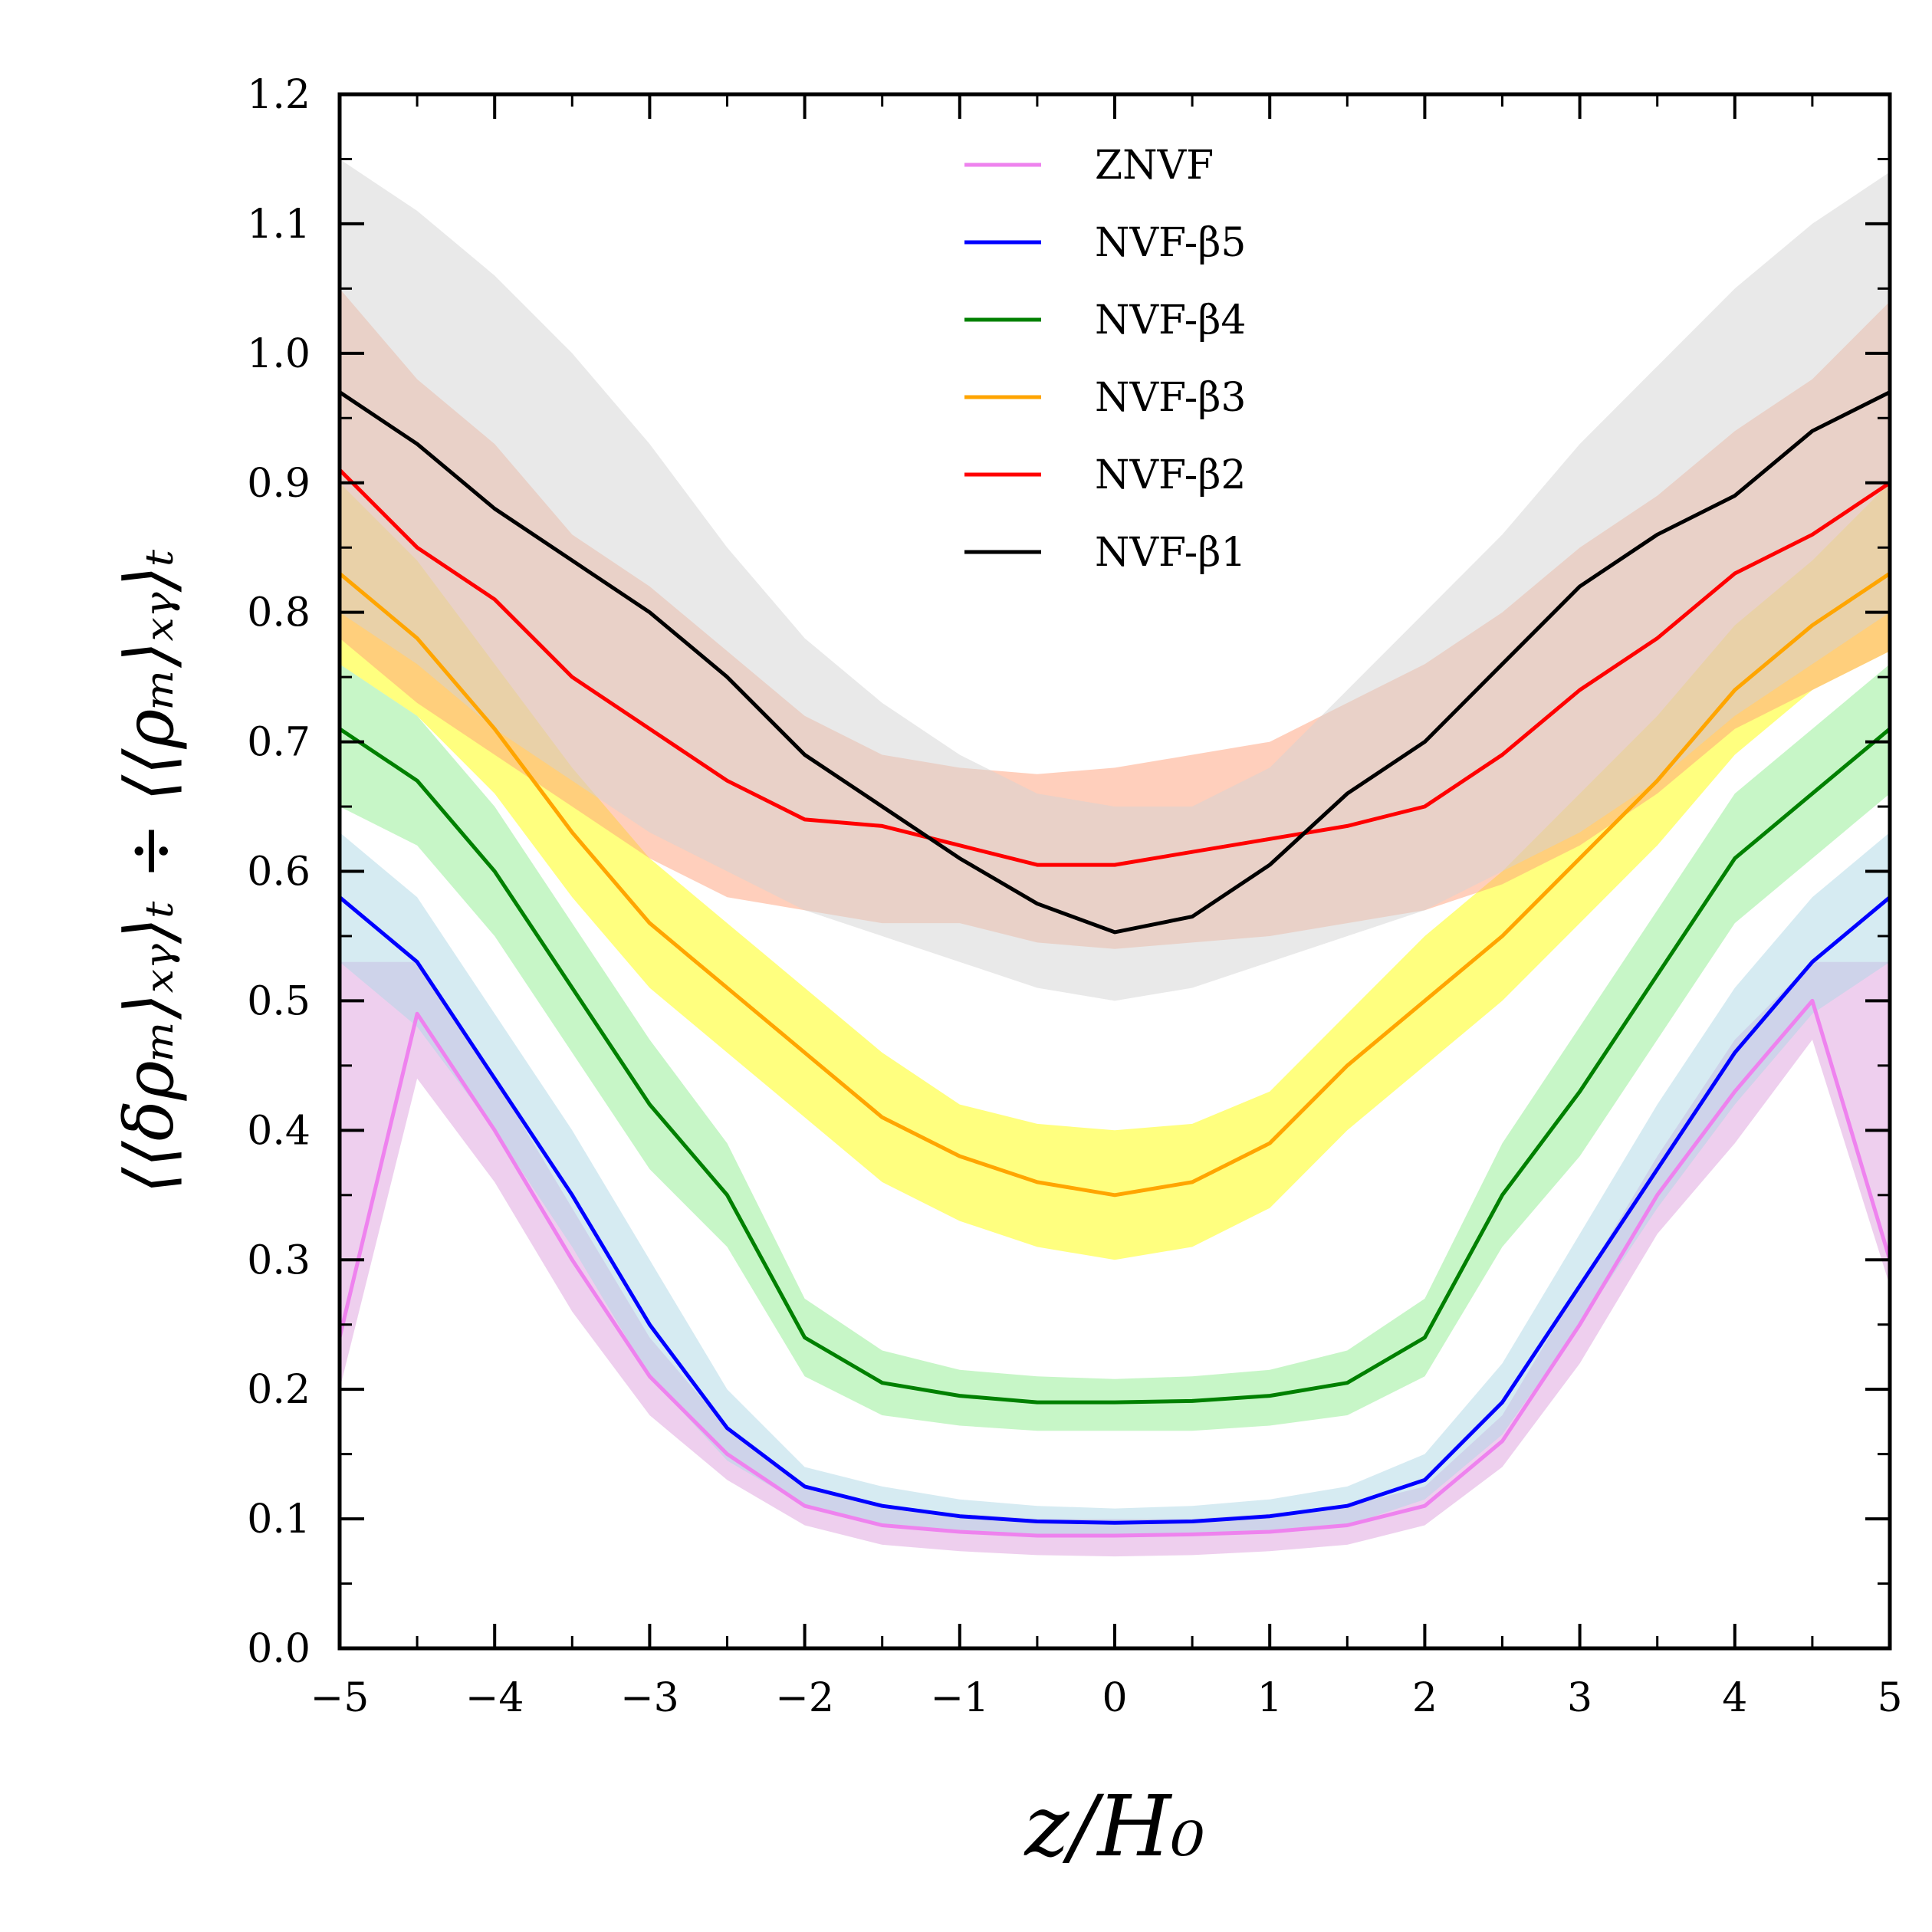 The image size is (1932, 1932). Describe the element at coordinates (1114, 1698) in the screenshot. I see `x-tick-label: 0` at that location.